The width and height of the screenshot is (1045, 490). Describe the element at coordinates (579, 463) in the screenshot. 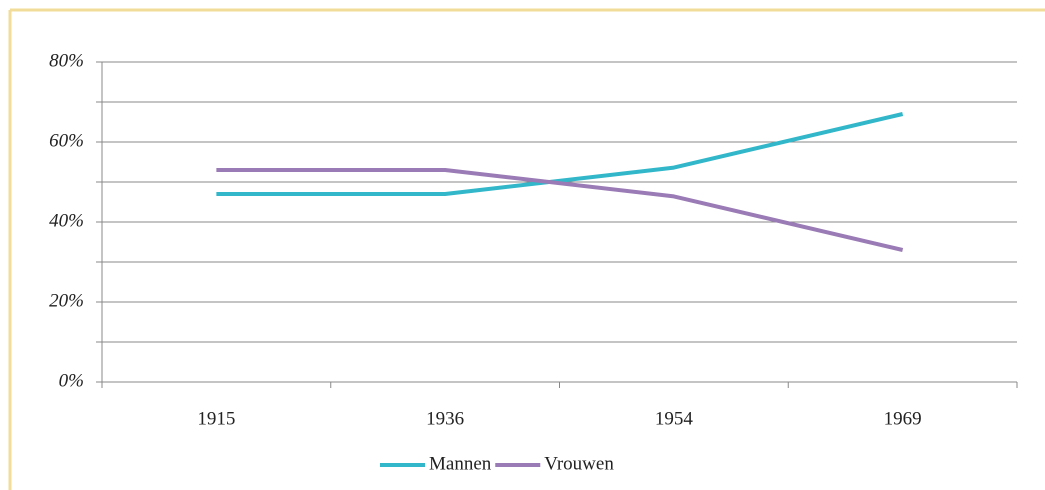

I see `legend-label: Vrouwen` at that location.